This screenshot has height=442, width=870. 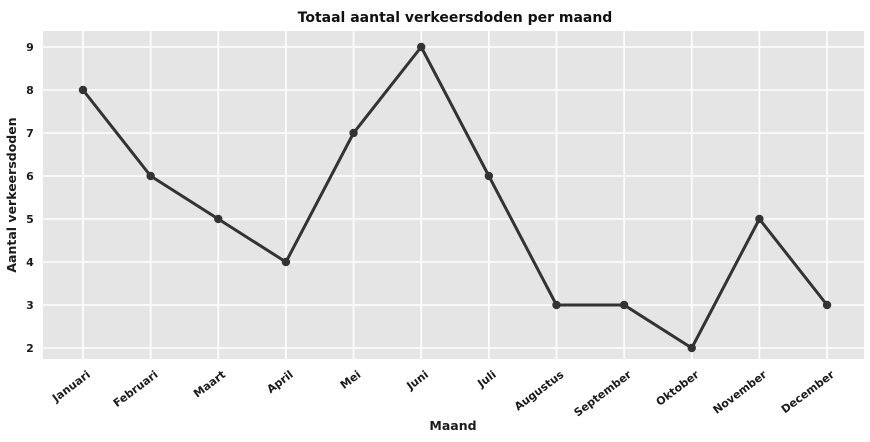 What do you see at coordinates (30, 348) in the screenshot?
I see `y-tick-label: 2` at bounding box center [30, 348].